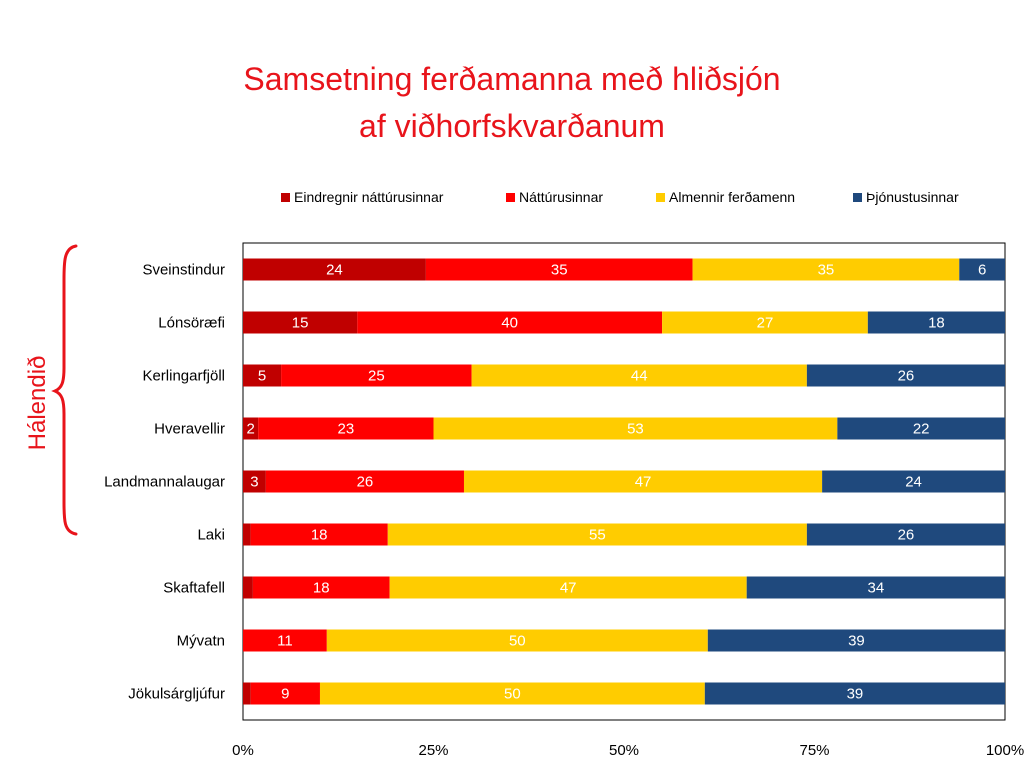  What do you see at coordinates (732, 197) in the screenshot?
I see `legend-label: Almennir ferðamenn` at bounding box center [732, 197].